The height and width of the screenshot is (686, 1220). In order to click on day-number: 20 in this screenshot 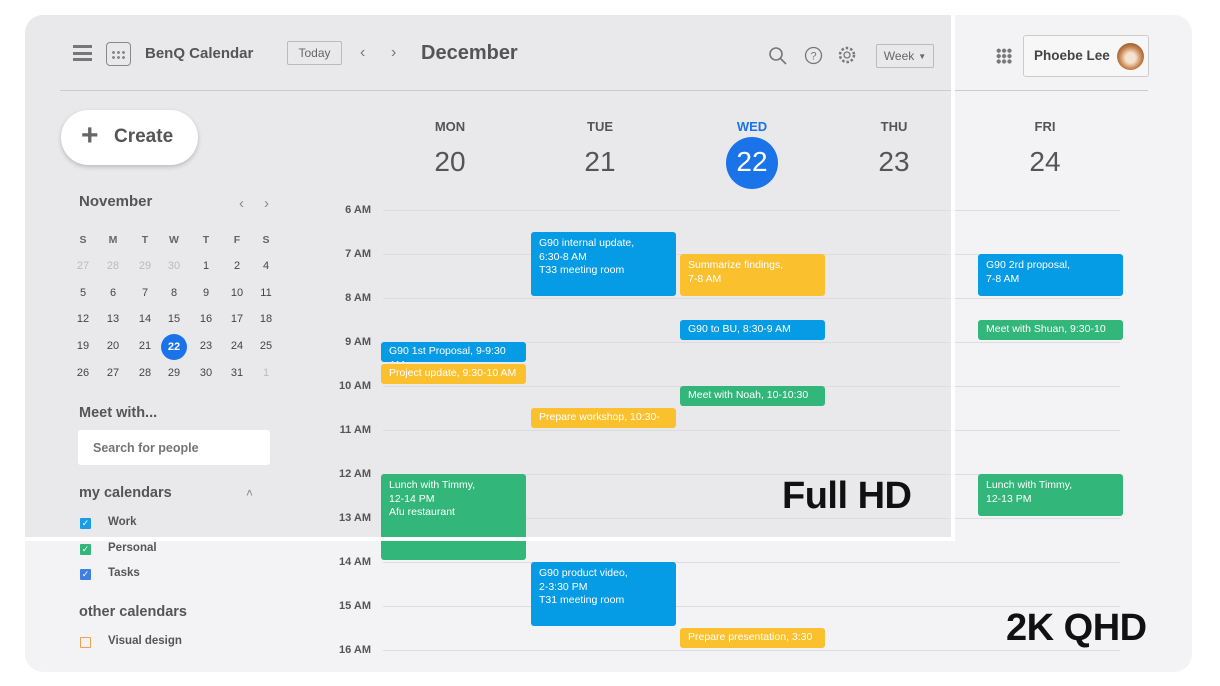, I will do `click(450, 161)`.